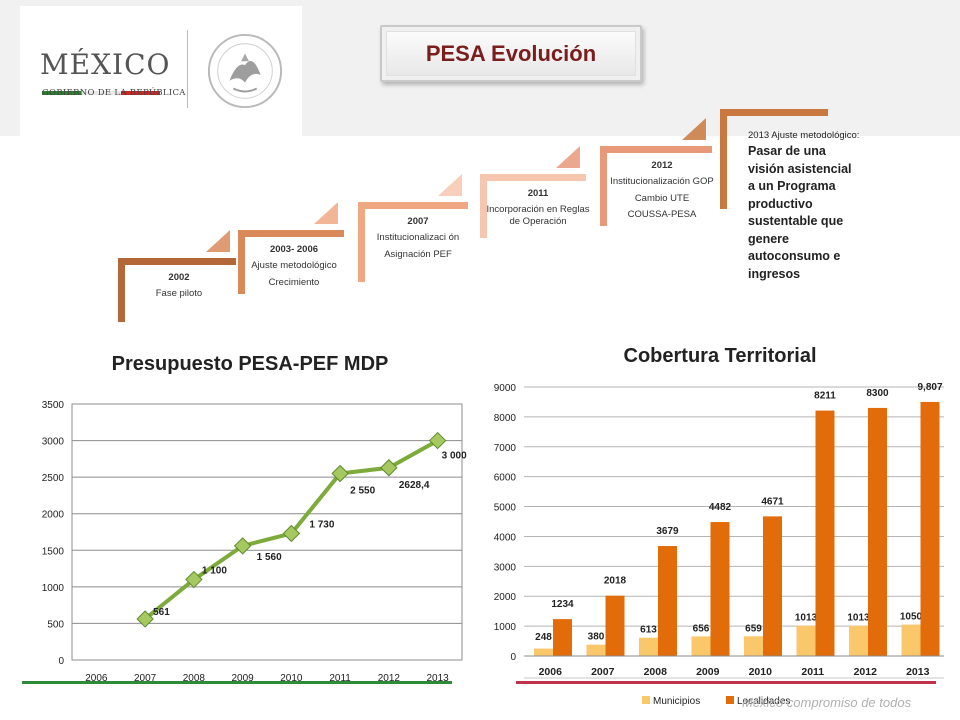 The image size is (960, 720). Describe the element at coordinates (543, 637) in the screenshot. I see `bar-data-label: 248` at that location.